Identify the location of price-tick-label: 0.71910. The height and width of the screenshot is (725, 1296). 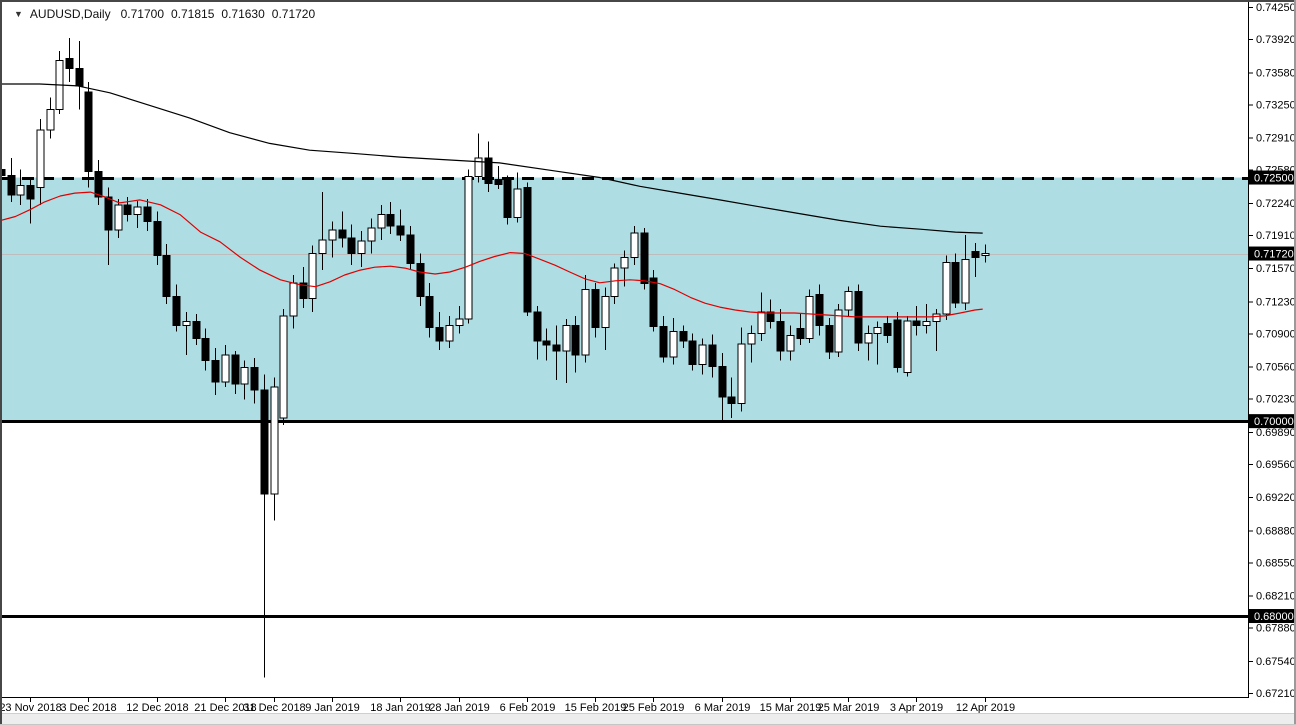
(1276, 236).